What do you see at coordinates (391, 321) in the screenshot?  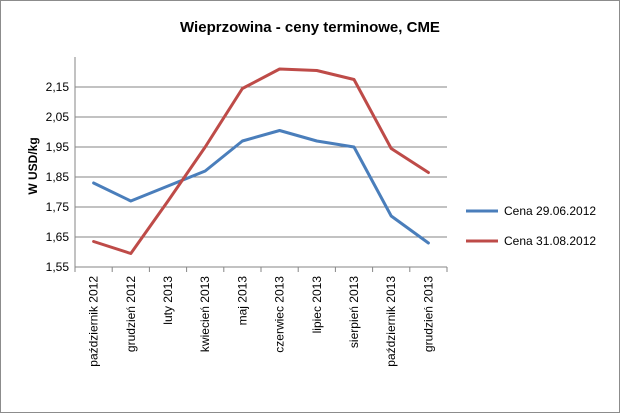 I see `x-tick-label: październik 2013` at bounding box center [391, 321].